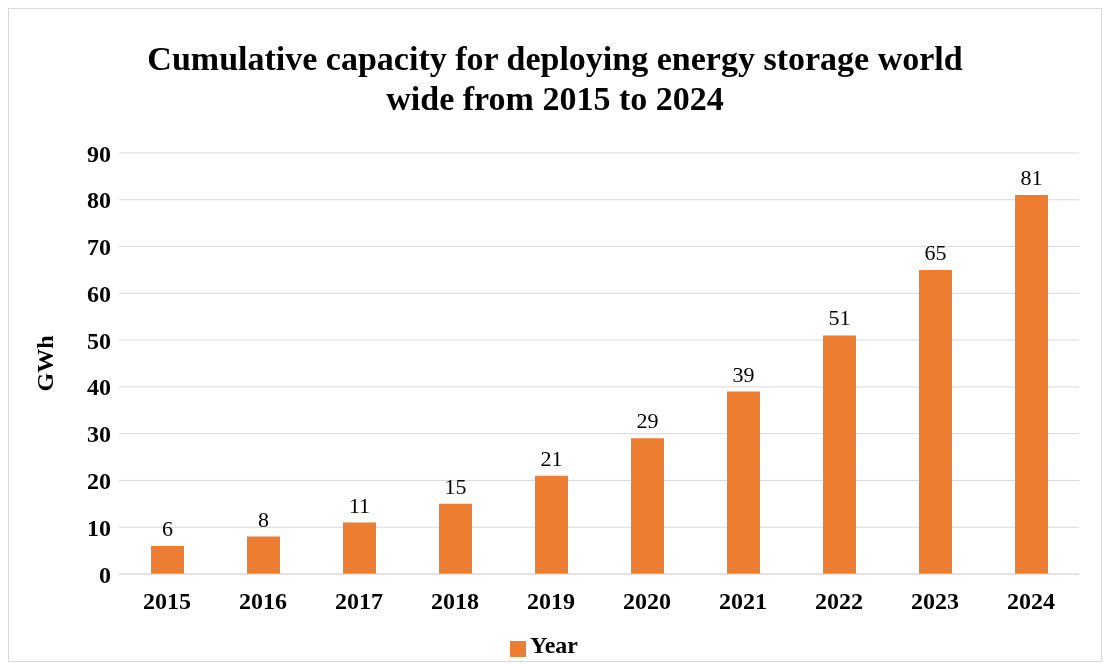  What do you see at coordinates (839, 601) in the screenshot?
I see `x-tick-label: 2022` at bounding box center [839, 601].